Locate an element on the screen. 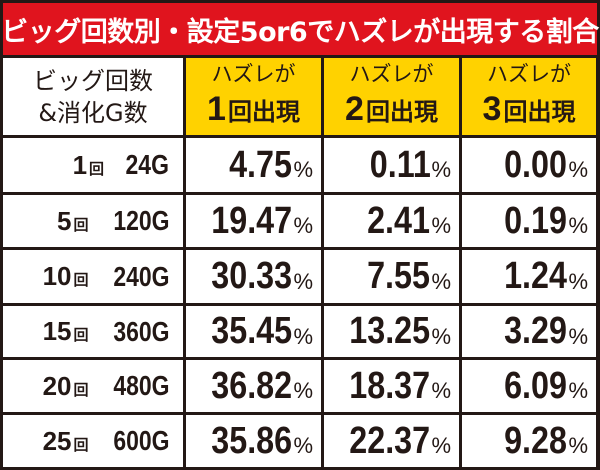 The image size is (600, 470). value-cell-col-1: 35.45% is located at coordinates (253, 331).